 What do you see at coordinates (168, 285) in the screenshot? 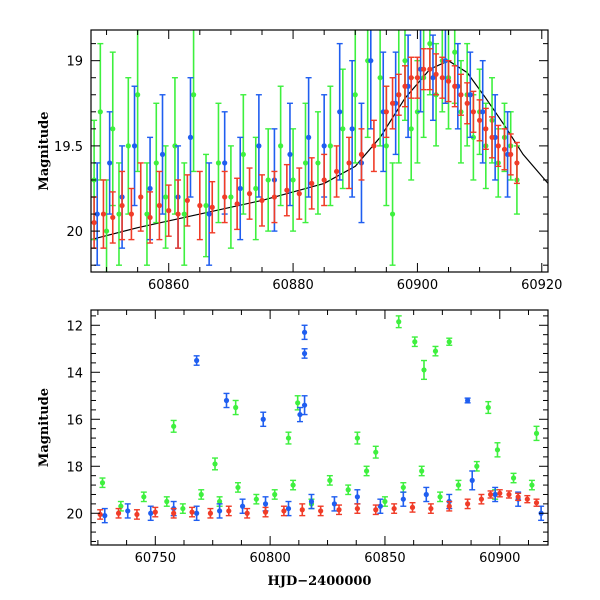
I see `x-tick-label: 60860` at bounding box center [168, 285].